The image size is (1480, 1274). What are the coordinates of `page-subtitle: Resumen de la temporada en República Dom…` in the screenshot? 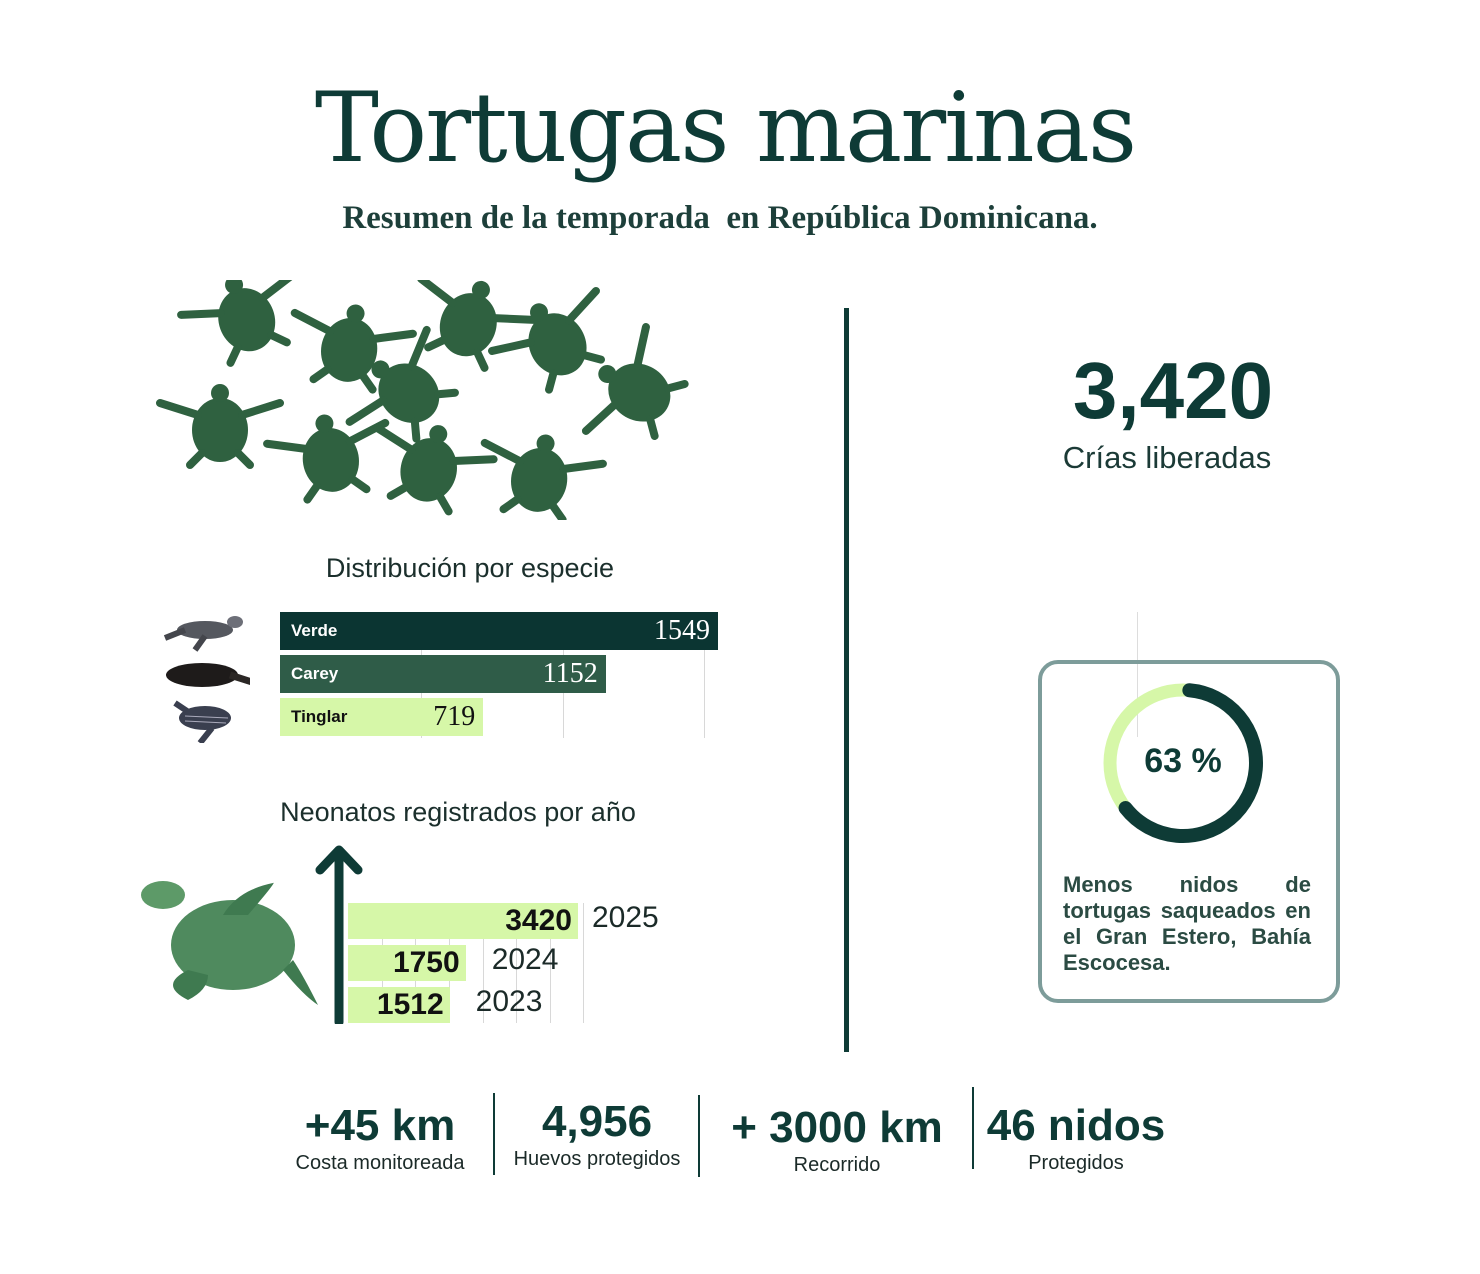 It's located at (720, 218).